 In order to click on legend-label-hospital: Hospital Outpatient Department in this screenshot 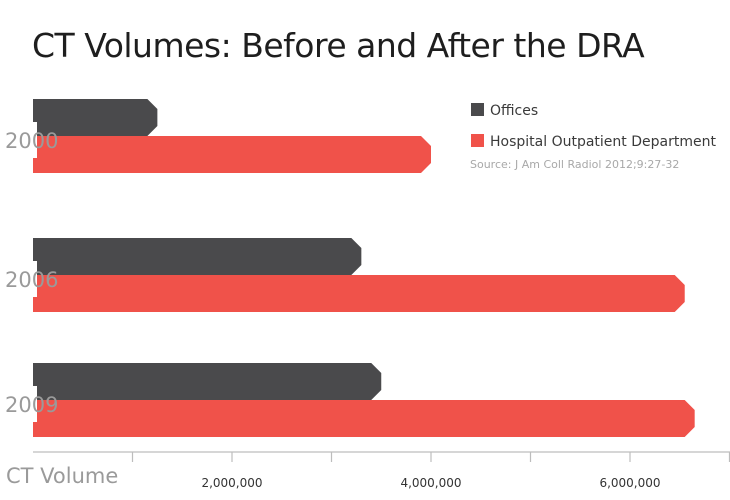, I will do `click(603, 142)`.